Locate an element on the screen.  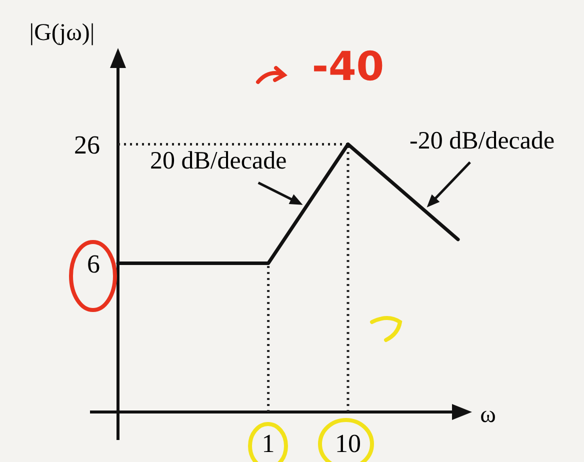
annotation: -20 dB/decade is located at coordinates (482, 140).